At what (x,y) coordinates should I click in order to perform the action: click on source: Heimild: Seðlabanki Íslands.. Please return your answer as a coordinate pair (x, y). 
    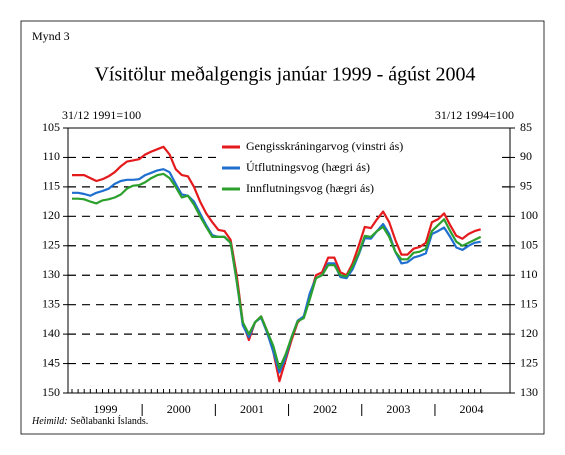
    Looking at the image, I should click on (89, 421).